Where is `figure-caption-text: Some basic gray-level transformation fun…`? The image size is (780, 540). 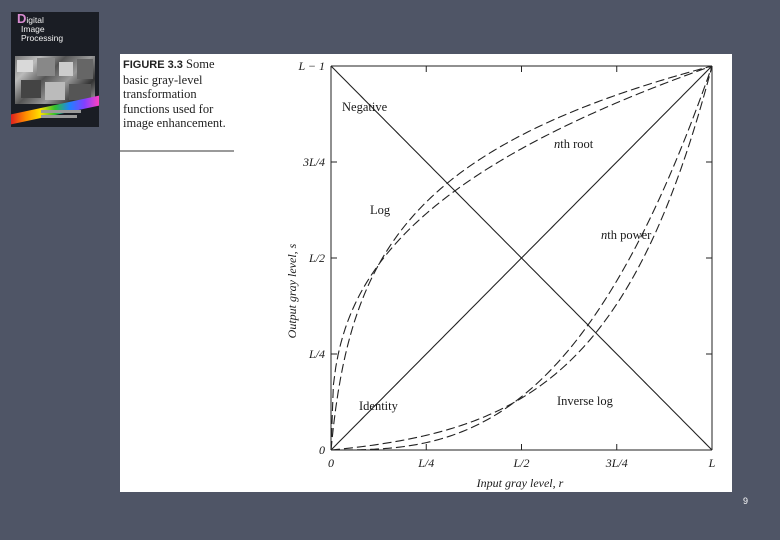
figure-caption-text: Some basic gray-level transformation fun… is located at coordinates (174, 93).